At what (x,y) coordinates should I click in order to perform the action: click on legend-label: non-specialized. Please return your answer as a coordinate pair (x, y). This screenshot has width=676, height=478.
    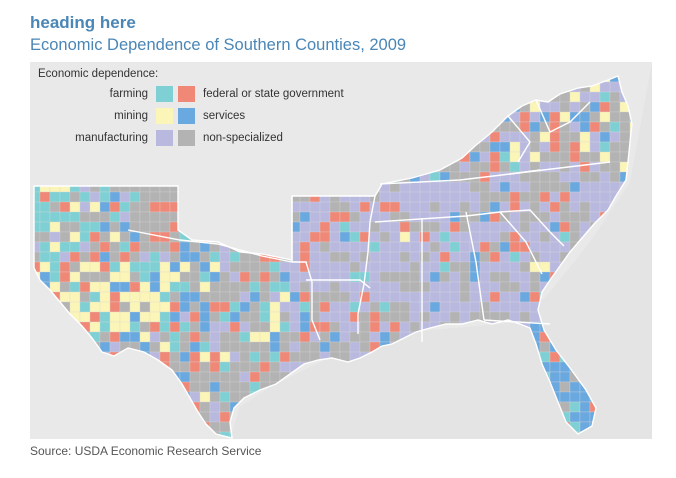
    Looking at the image, I should click on (243, 138).